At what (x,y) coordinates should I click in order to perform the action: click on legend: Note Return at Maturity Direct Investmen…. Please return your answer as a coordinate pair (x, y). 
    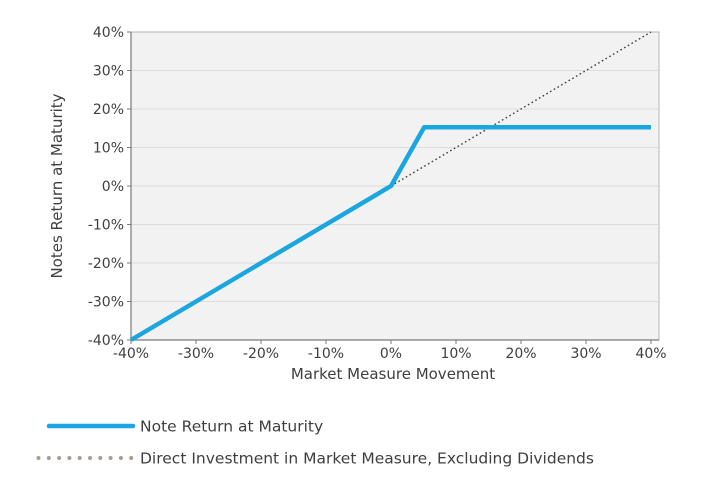
    Looking at the image, I should click on (315, 443).